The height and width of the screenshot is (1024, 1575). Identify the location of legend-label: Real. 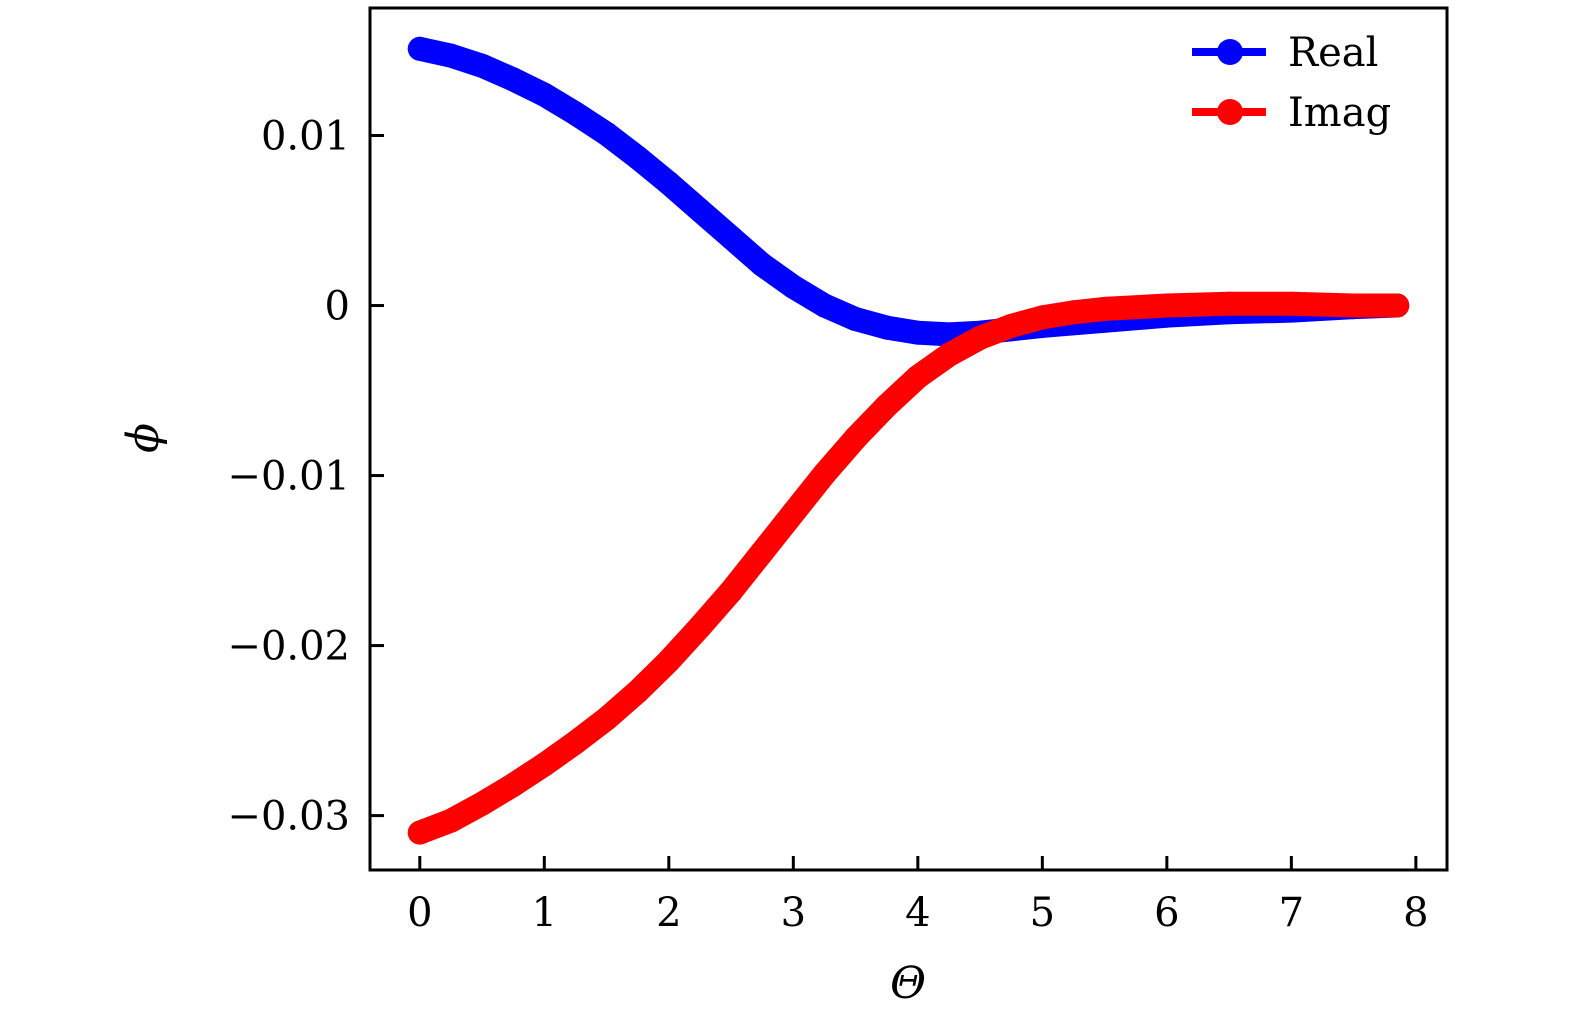
(1333, 53).